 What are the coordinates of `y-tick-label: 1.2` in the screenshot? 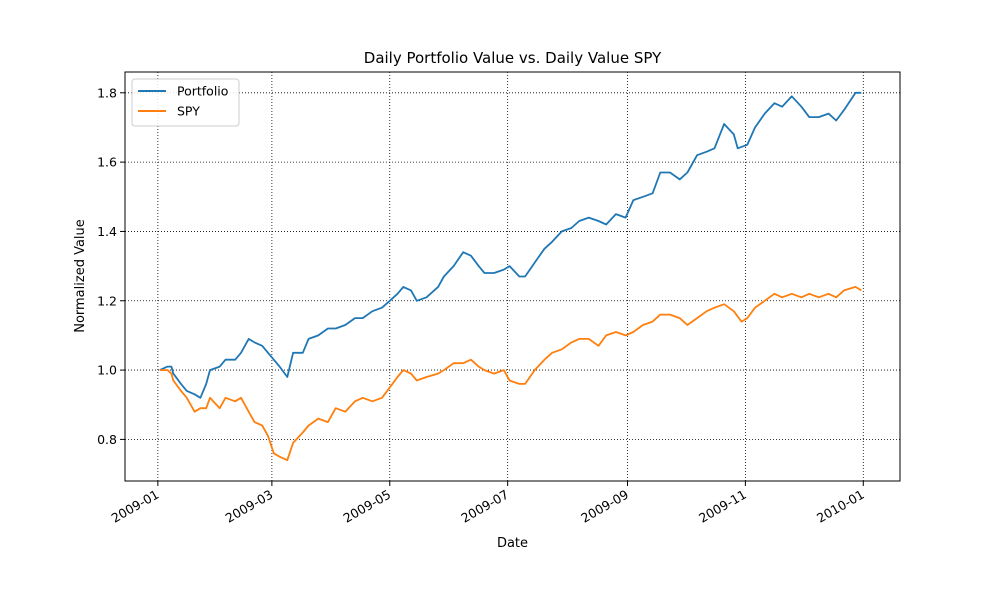 It's located at (107, 300).